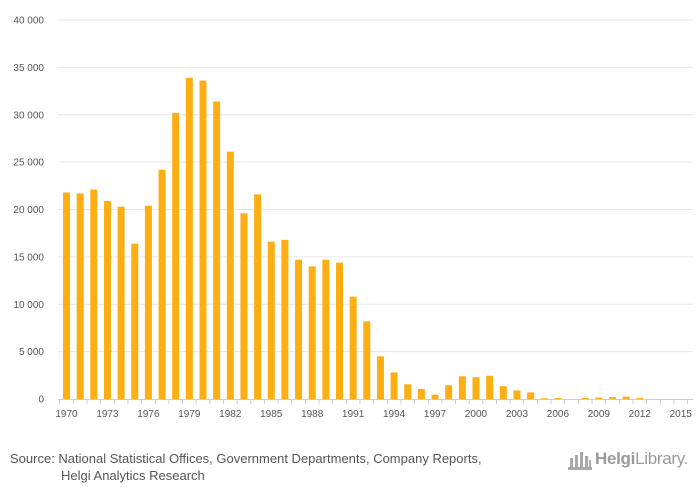 The image size is (700, 500). What do you see at coordinates (599, 398) in the screenshot?
I see `bar-2009` at bounding box center [599, 398].